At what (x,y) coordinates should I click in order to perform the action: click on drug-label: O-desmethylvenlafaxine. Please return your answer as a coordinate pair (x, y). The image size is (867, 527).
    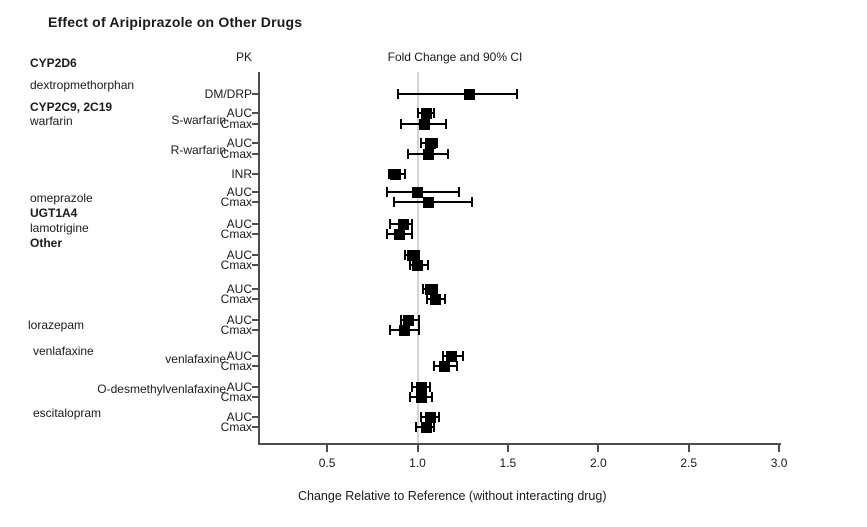
    Looking at the image, I should click on (161, 389).